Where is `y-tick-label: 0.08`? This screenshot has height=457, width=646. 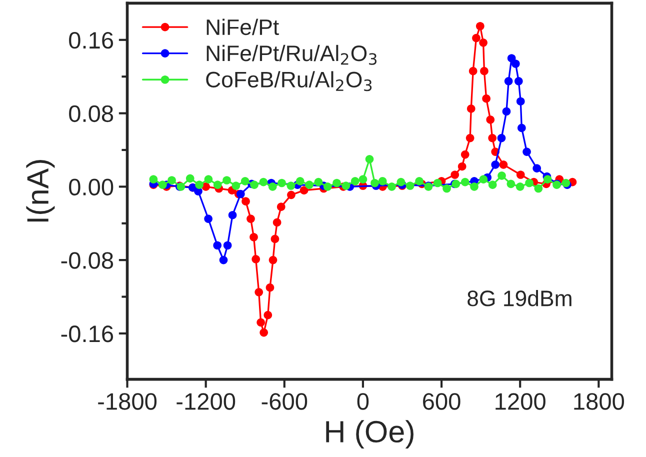
y-tick-label: 0.08 is located at coordinates (91, 113).